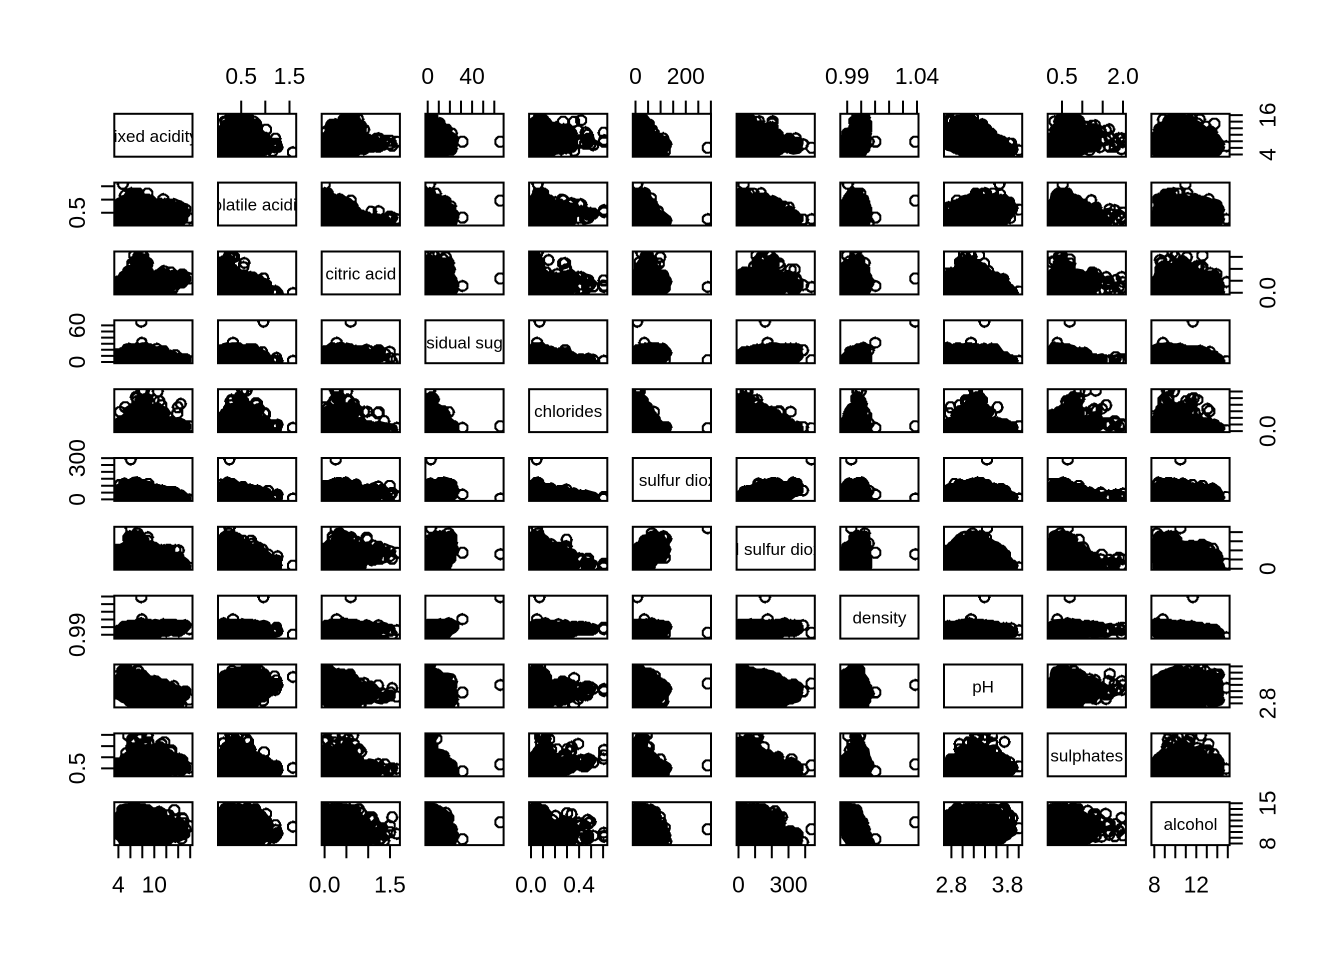  What do you see at coordinates (1123, 76) in the screenshot?
I see `svg-text: 2.0` at bounding box center [1123, 76].